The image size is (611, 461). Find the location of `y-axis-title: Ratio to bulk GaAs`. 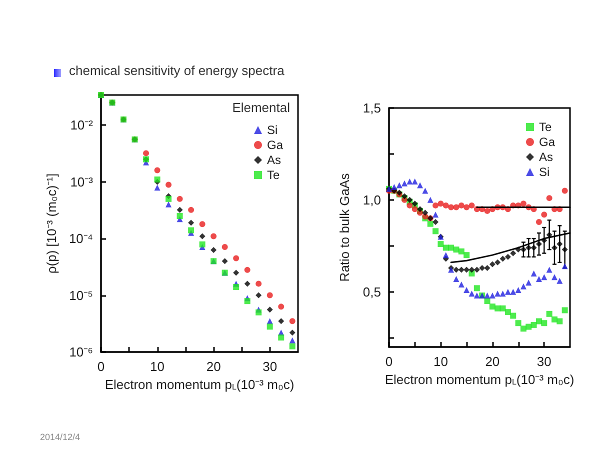

y-axis-title: Ratio to bulk GaAs is located at coordinates (344, 227).